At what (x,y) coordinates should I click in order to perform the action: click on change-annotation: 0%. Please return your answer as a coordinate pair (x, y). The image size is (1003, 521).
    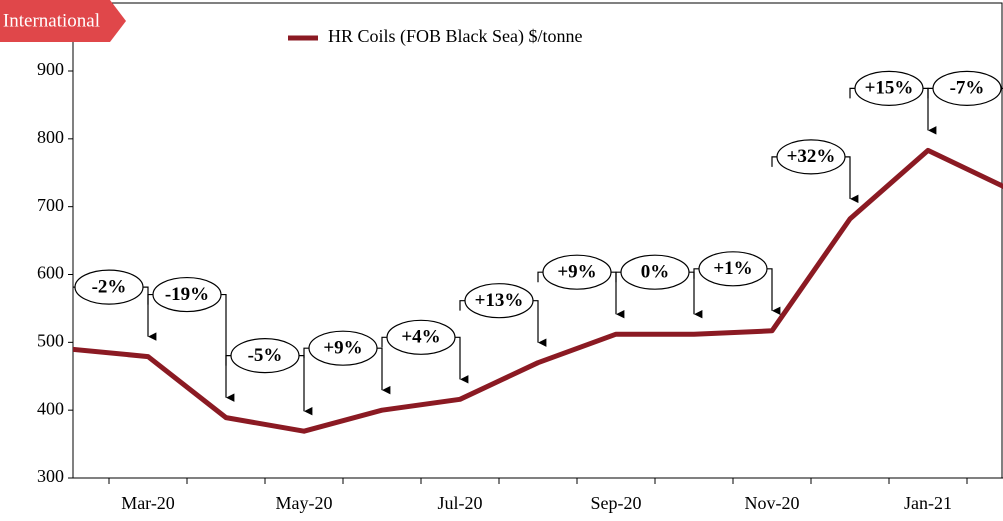
    Looking at the image, I should click on (659, 286).